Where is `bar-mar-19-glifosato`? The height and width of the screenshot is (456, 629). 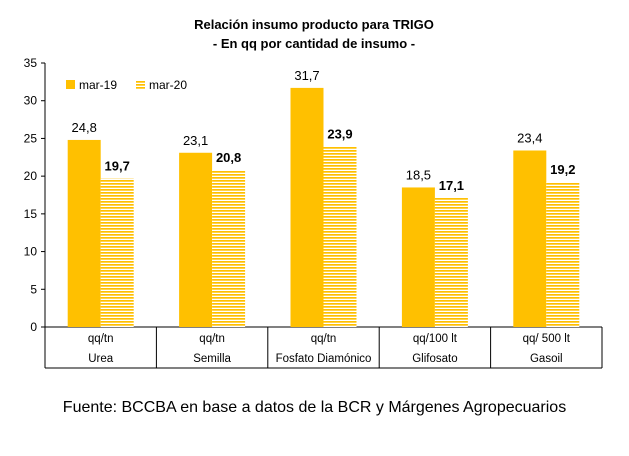 bar-mar-19-glifosato is located at coordinates (418, 257).